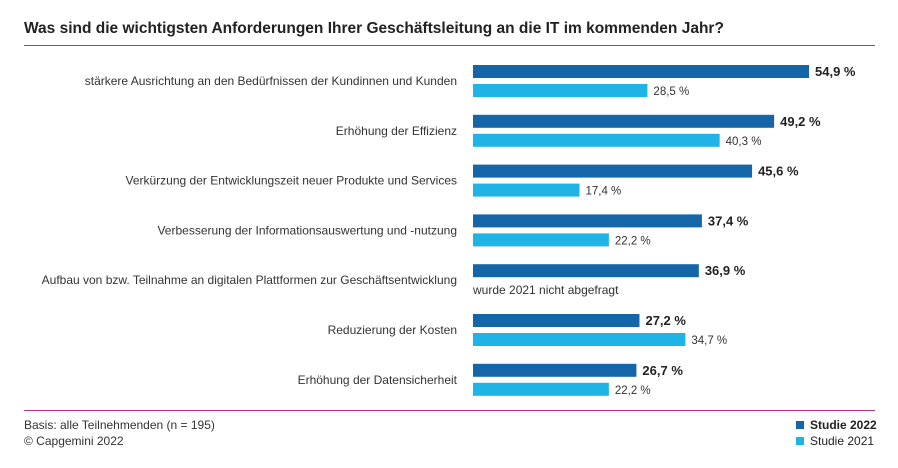 Image resolution: width=898 pixels, height=468 pixels. Describe the element at coordinates (709, 341) in the screenshot. I see `value-label-2021: 34,7 %` at that location.